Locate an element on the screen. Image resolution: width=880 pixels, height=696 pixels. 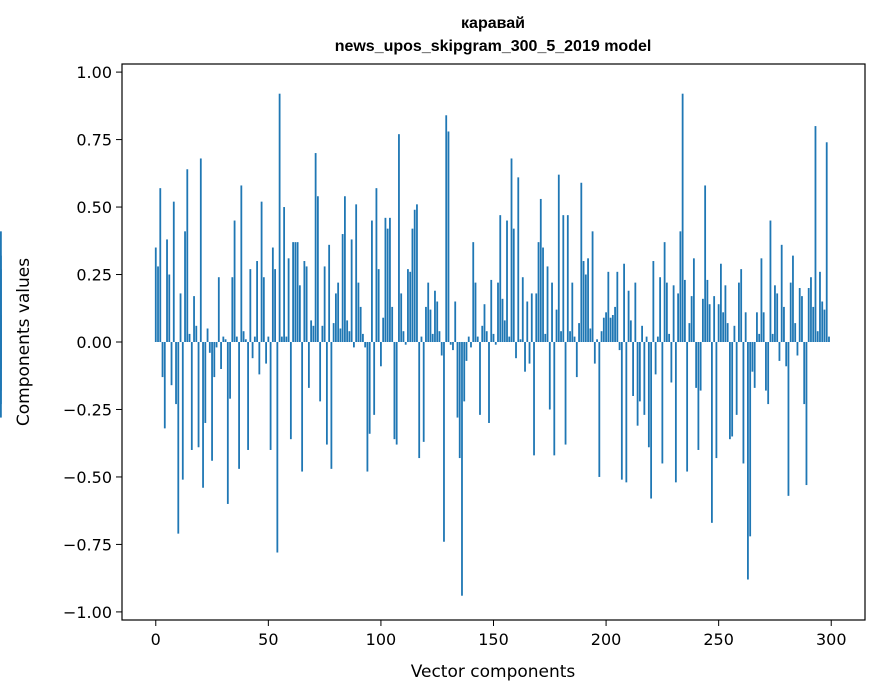
x-axis-label: Vector components is located at coordinates (493, 672).